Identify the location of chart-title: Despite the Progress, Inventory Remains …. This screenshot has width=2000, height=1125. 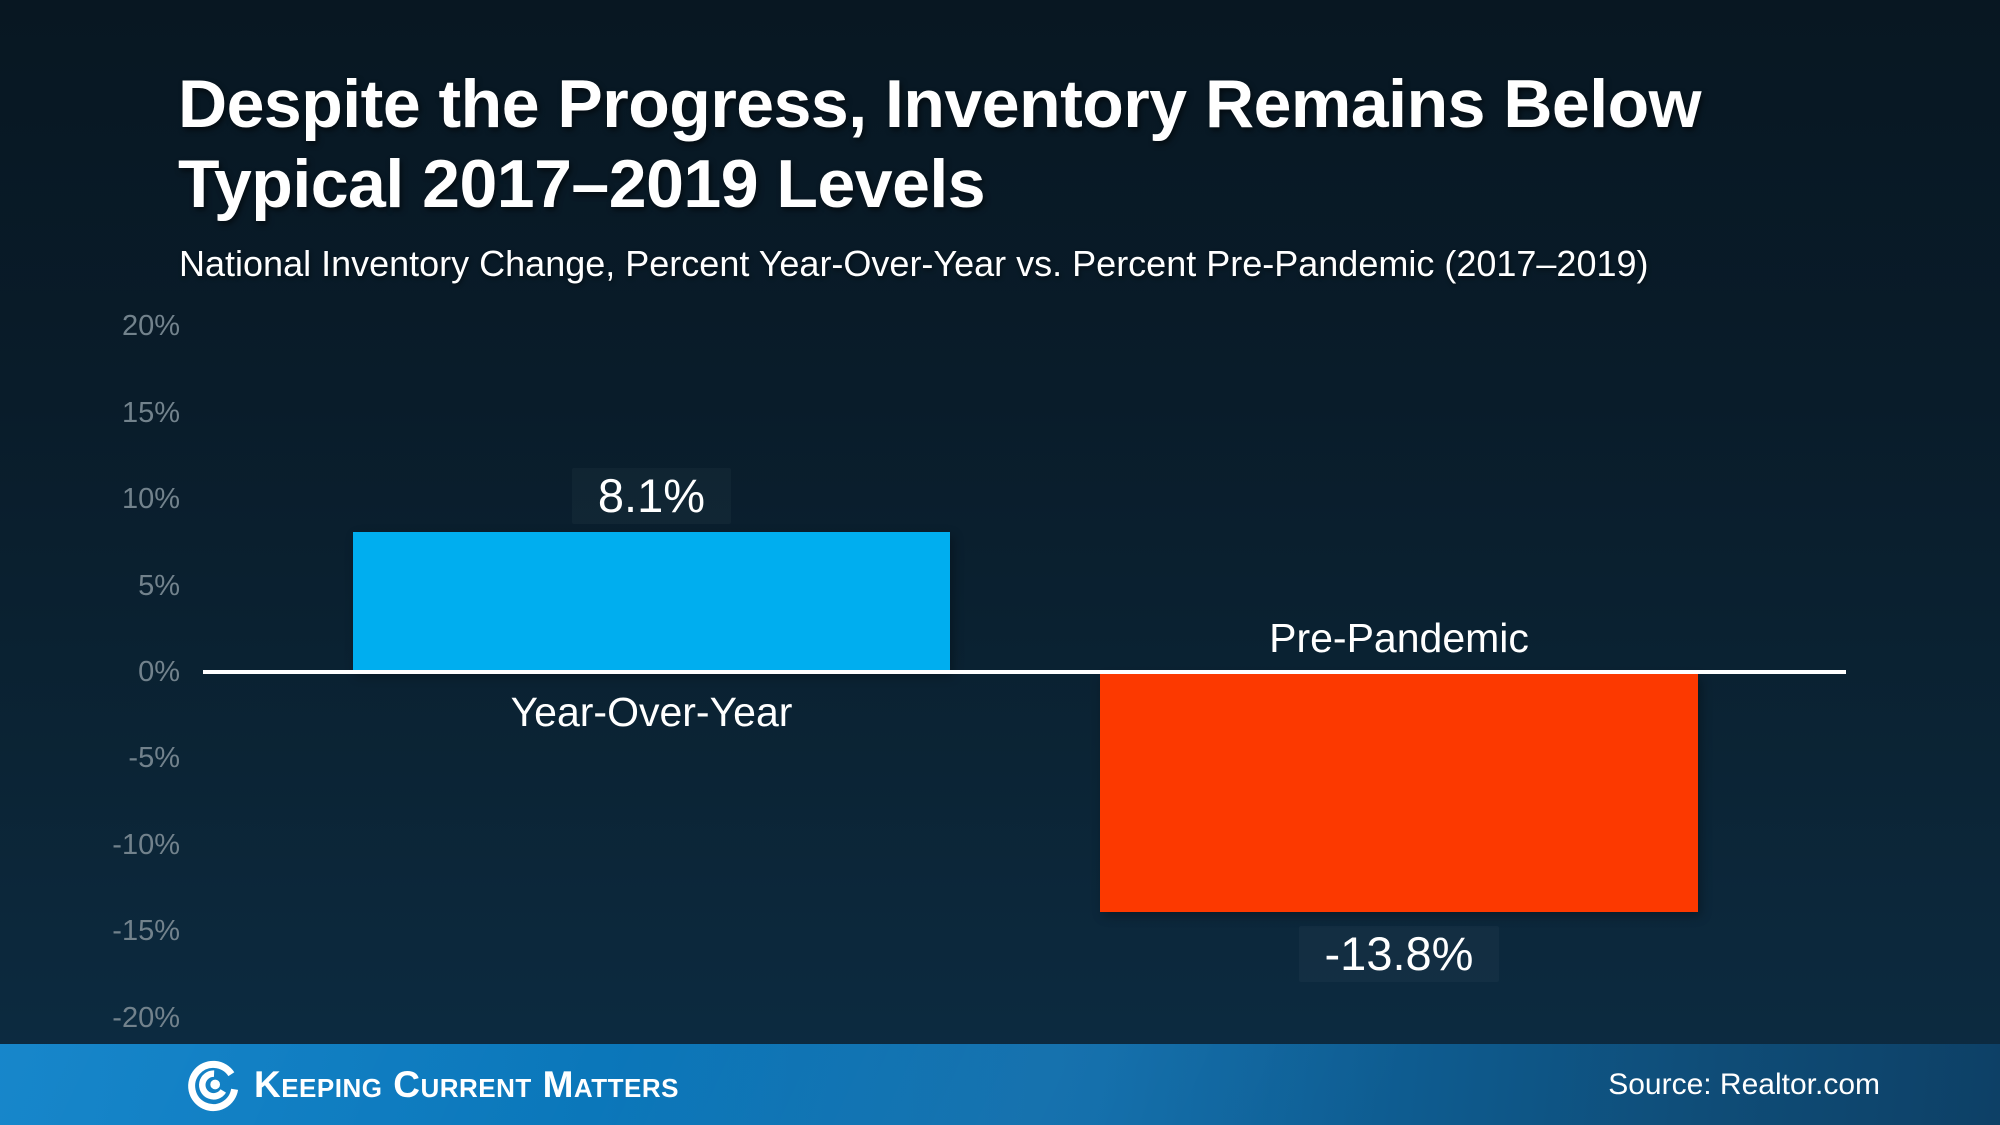
(1018, 144).